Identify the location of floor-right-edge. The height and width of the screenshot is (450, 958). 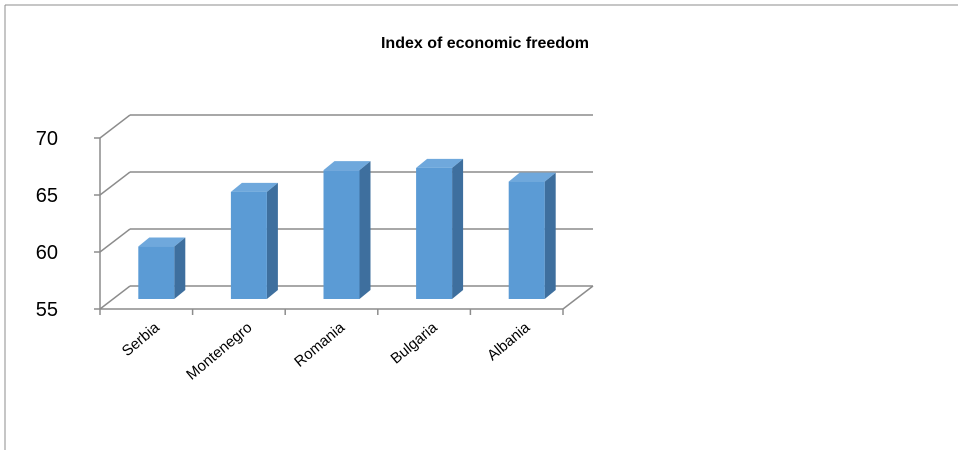
(578, 297).